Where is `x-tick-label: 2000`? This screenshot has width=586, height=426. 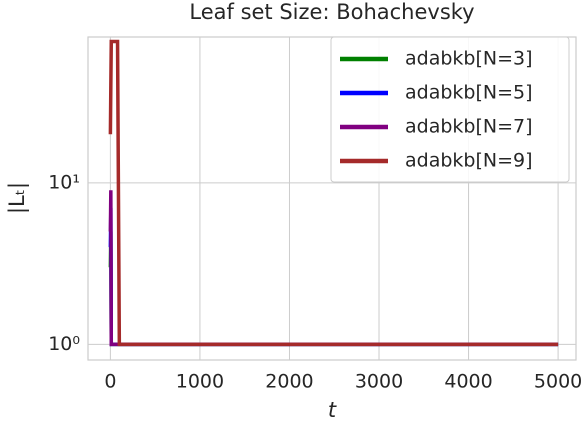
x-tick-label: 2000 is located at coordinates (289, 382).